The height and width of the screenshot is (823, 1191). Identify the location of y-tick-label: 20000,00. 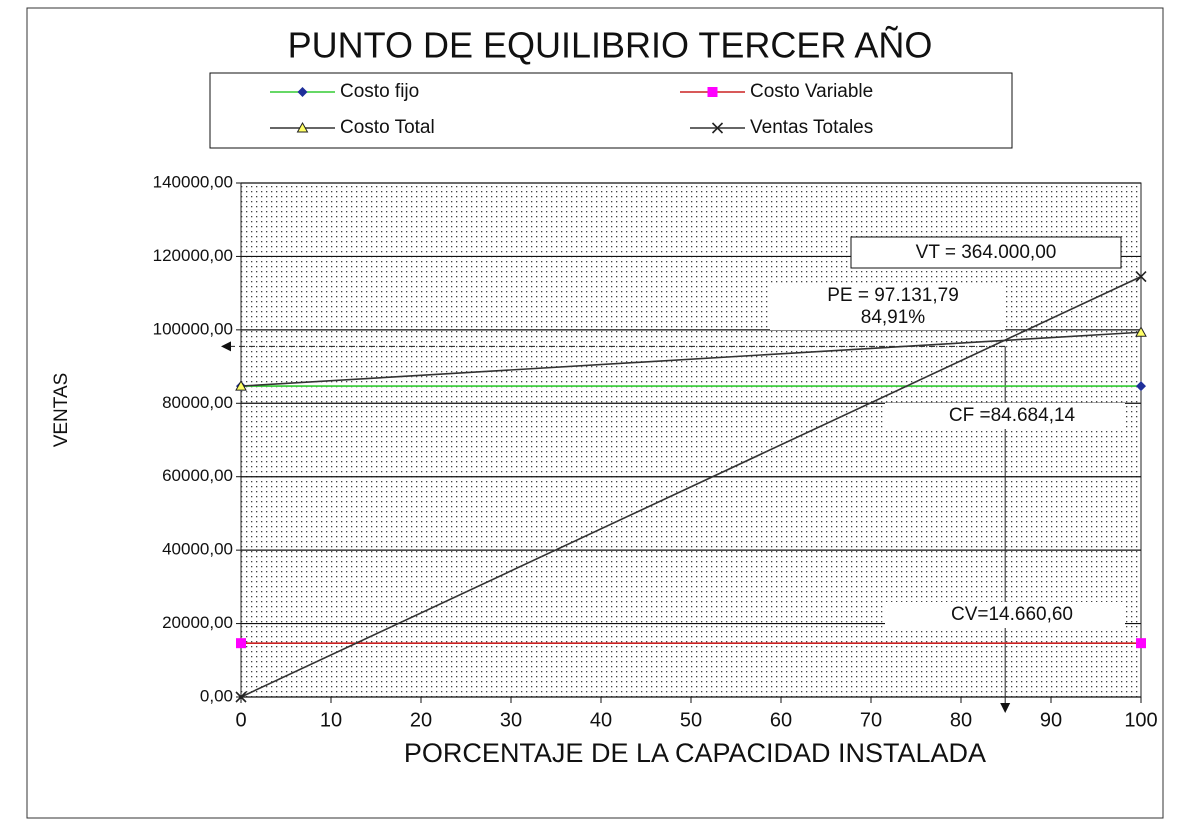
(197, 622).